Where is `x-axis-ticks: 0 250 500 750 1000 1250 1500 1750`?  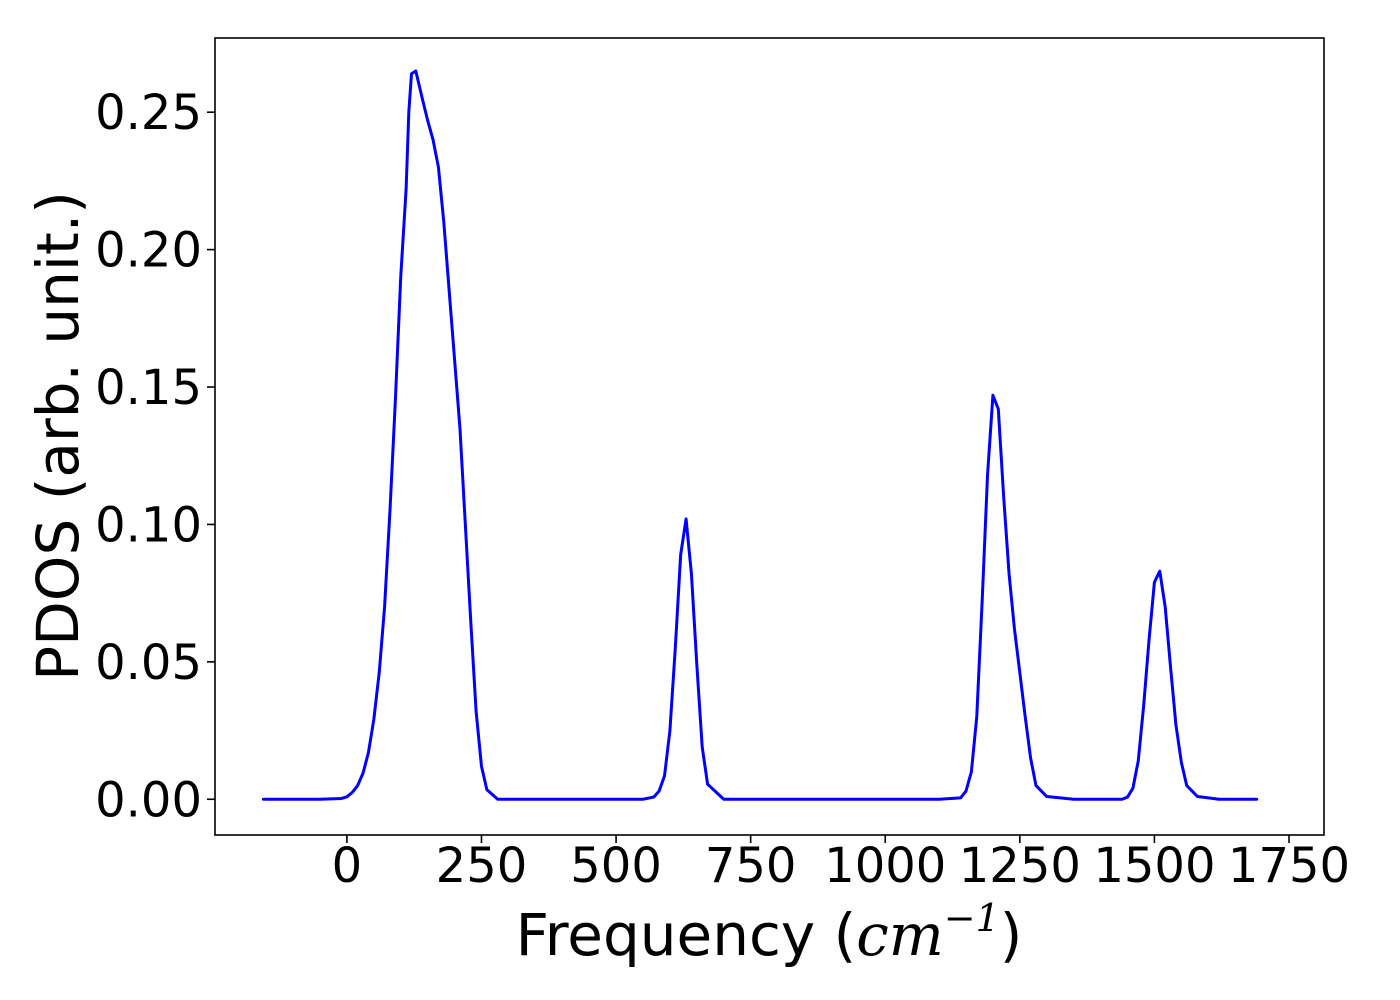 x-axis-ticks: 0 250 500 750 1000 1250 1500 1750 is located at coordinates (841, 864).